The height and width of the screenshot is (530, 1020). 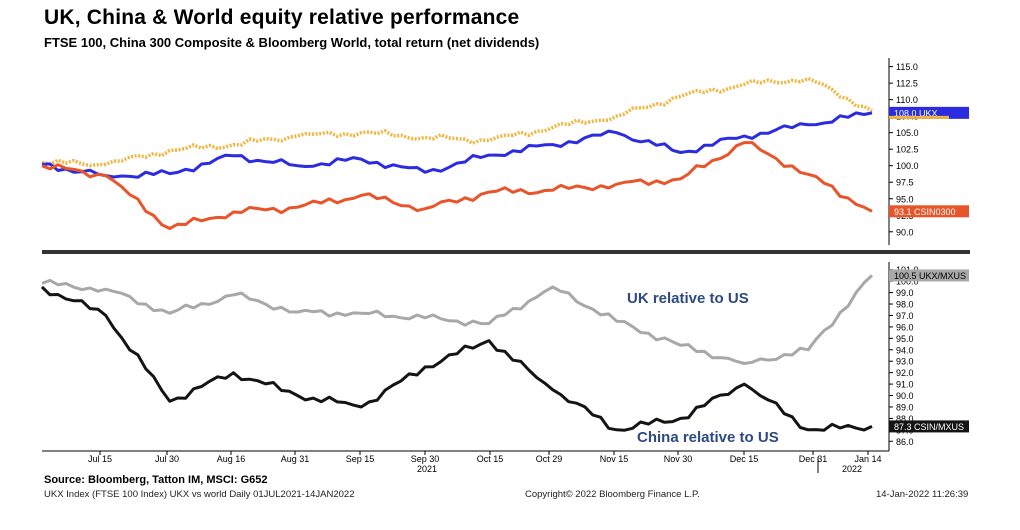 What do you see at coordinates (925, 212) in the screenshot?
I see `value-tag-label-csin: 93.1 CSIN0300` at bounding box center [925, 212].